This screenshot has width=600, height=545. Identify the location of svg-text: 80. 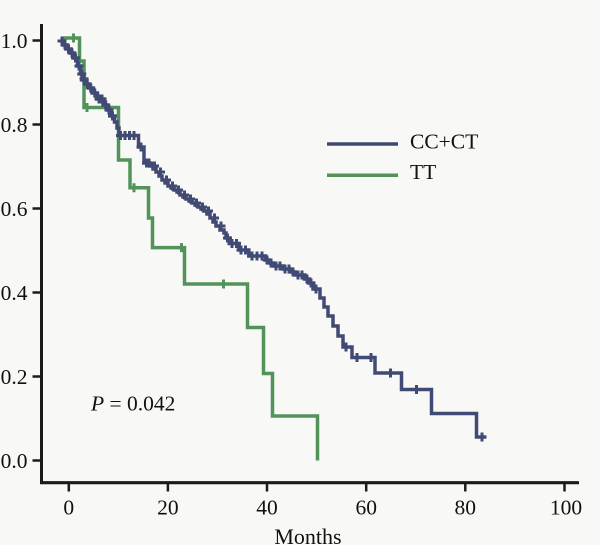
(466, 508).